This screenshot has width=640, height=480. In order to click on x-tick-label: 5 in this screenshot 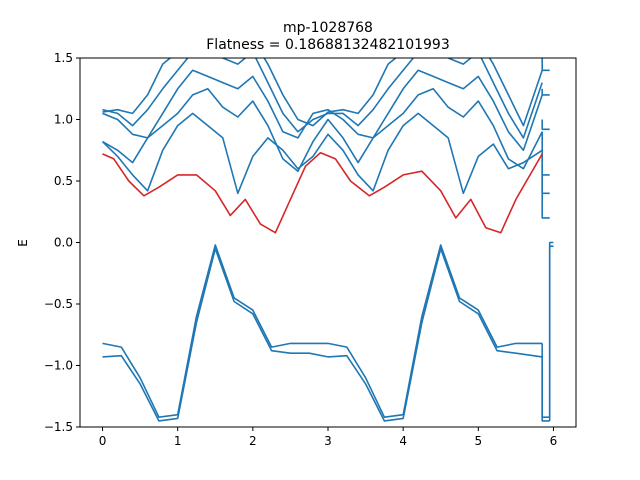, I will do `click(478, 441)`.